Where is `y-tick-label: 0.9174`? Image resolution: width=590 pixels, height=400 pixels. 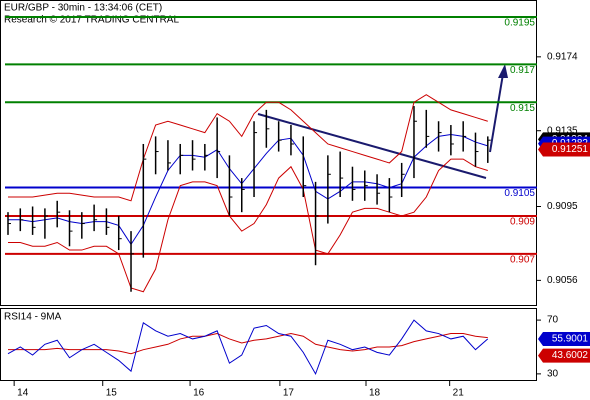 y-tick-label: 0.9174 is located at coordinates (562, 56).